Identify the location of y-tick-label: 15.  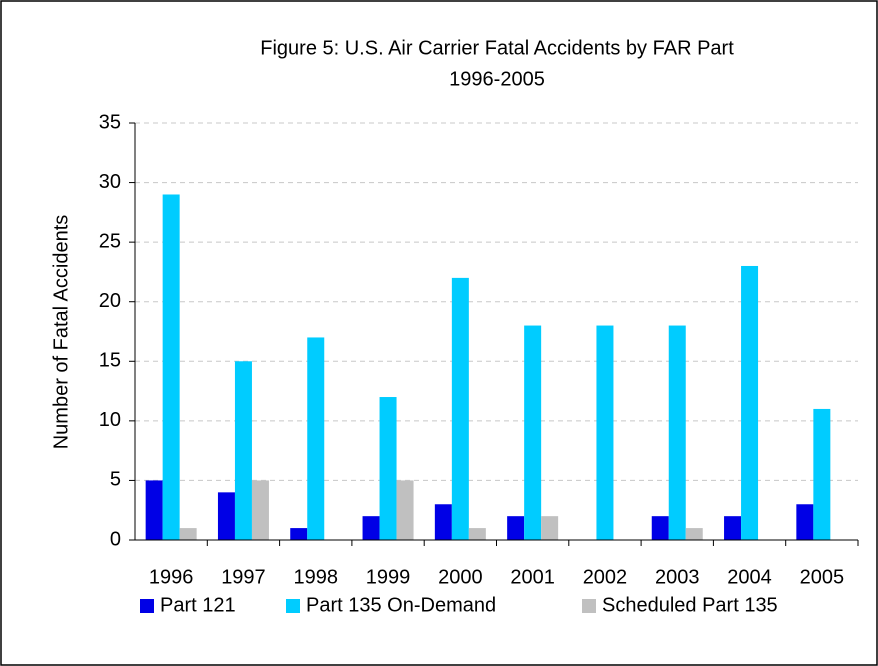
(110, 361).